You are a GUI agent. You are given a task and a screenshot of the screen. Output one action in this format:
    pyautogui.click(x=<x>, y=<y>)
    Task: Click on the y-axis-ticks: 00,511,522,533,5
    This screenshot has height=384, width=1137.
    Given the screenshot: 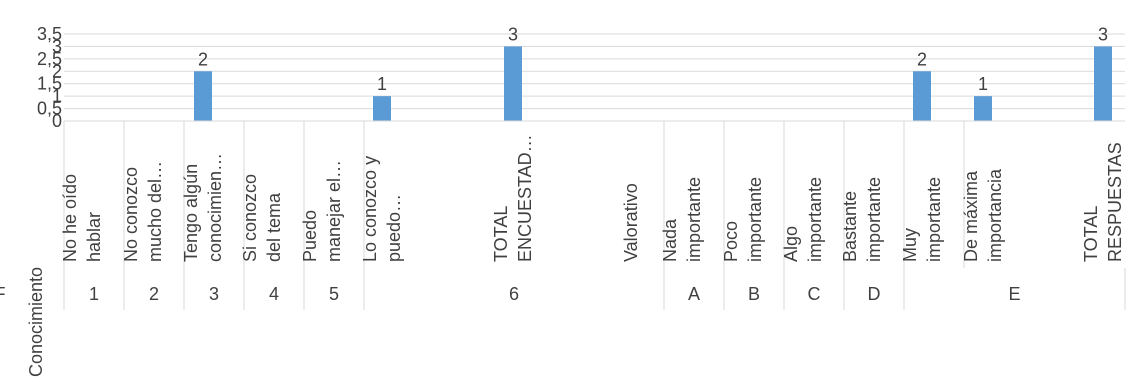 What is the action you would take?
    pyautogui.click(x=49, y=77)
    